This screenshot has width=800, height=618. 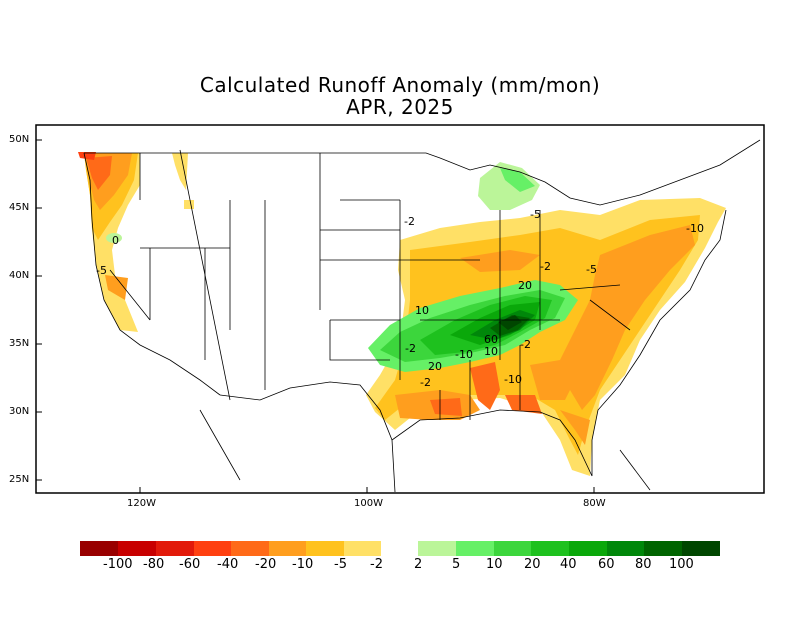 What do you see at coordinates (154, 564) in the screenshot?
I see `colorbar-label: -80` at bounding box center [154, 564].